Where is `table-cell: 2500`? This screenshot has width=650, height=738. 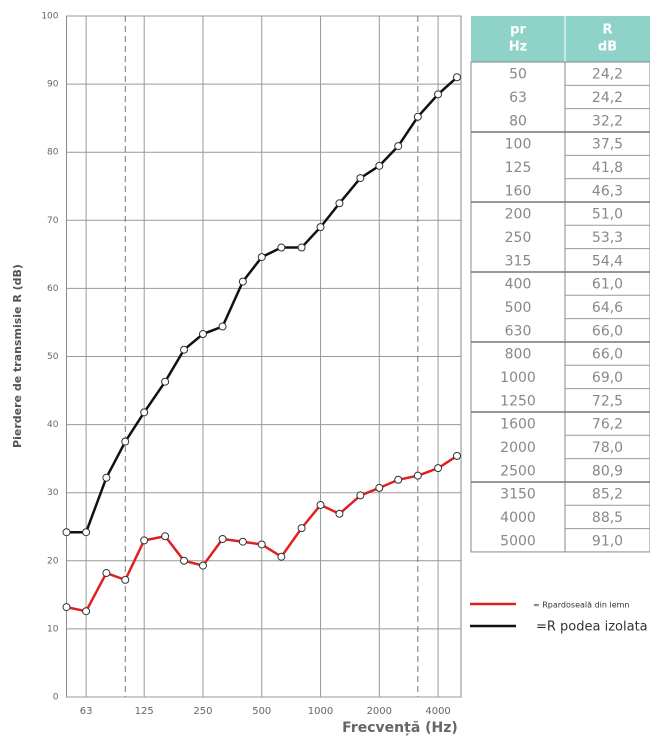 table-cell: 2500 is located at coordinates (518, 471).